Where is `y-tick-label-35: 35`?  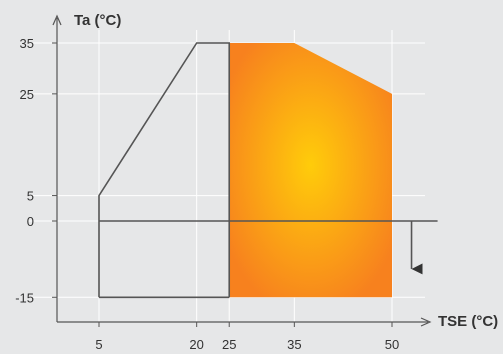
y-tick-label-35: 35 is located at coordinates (27, 43).